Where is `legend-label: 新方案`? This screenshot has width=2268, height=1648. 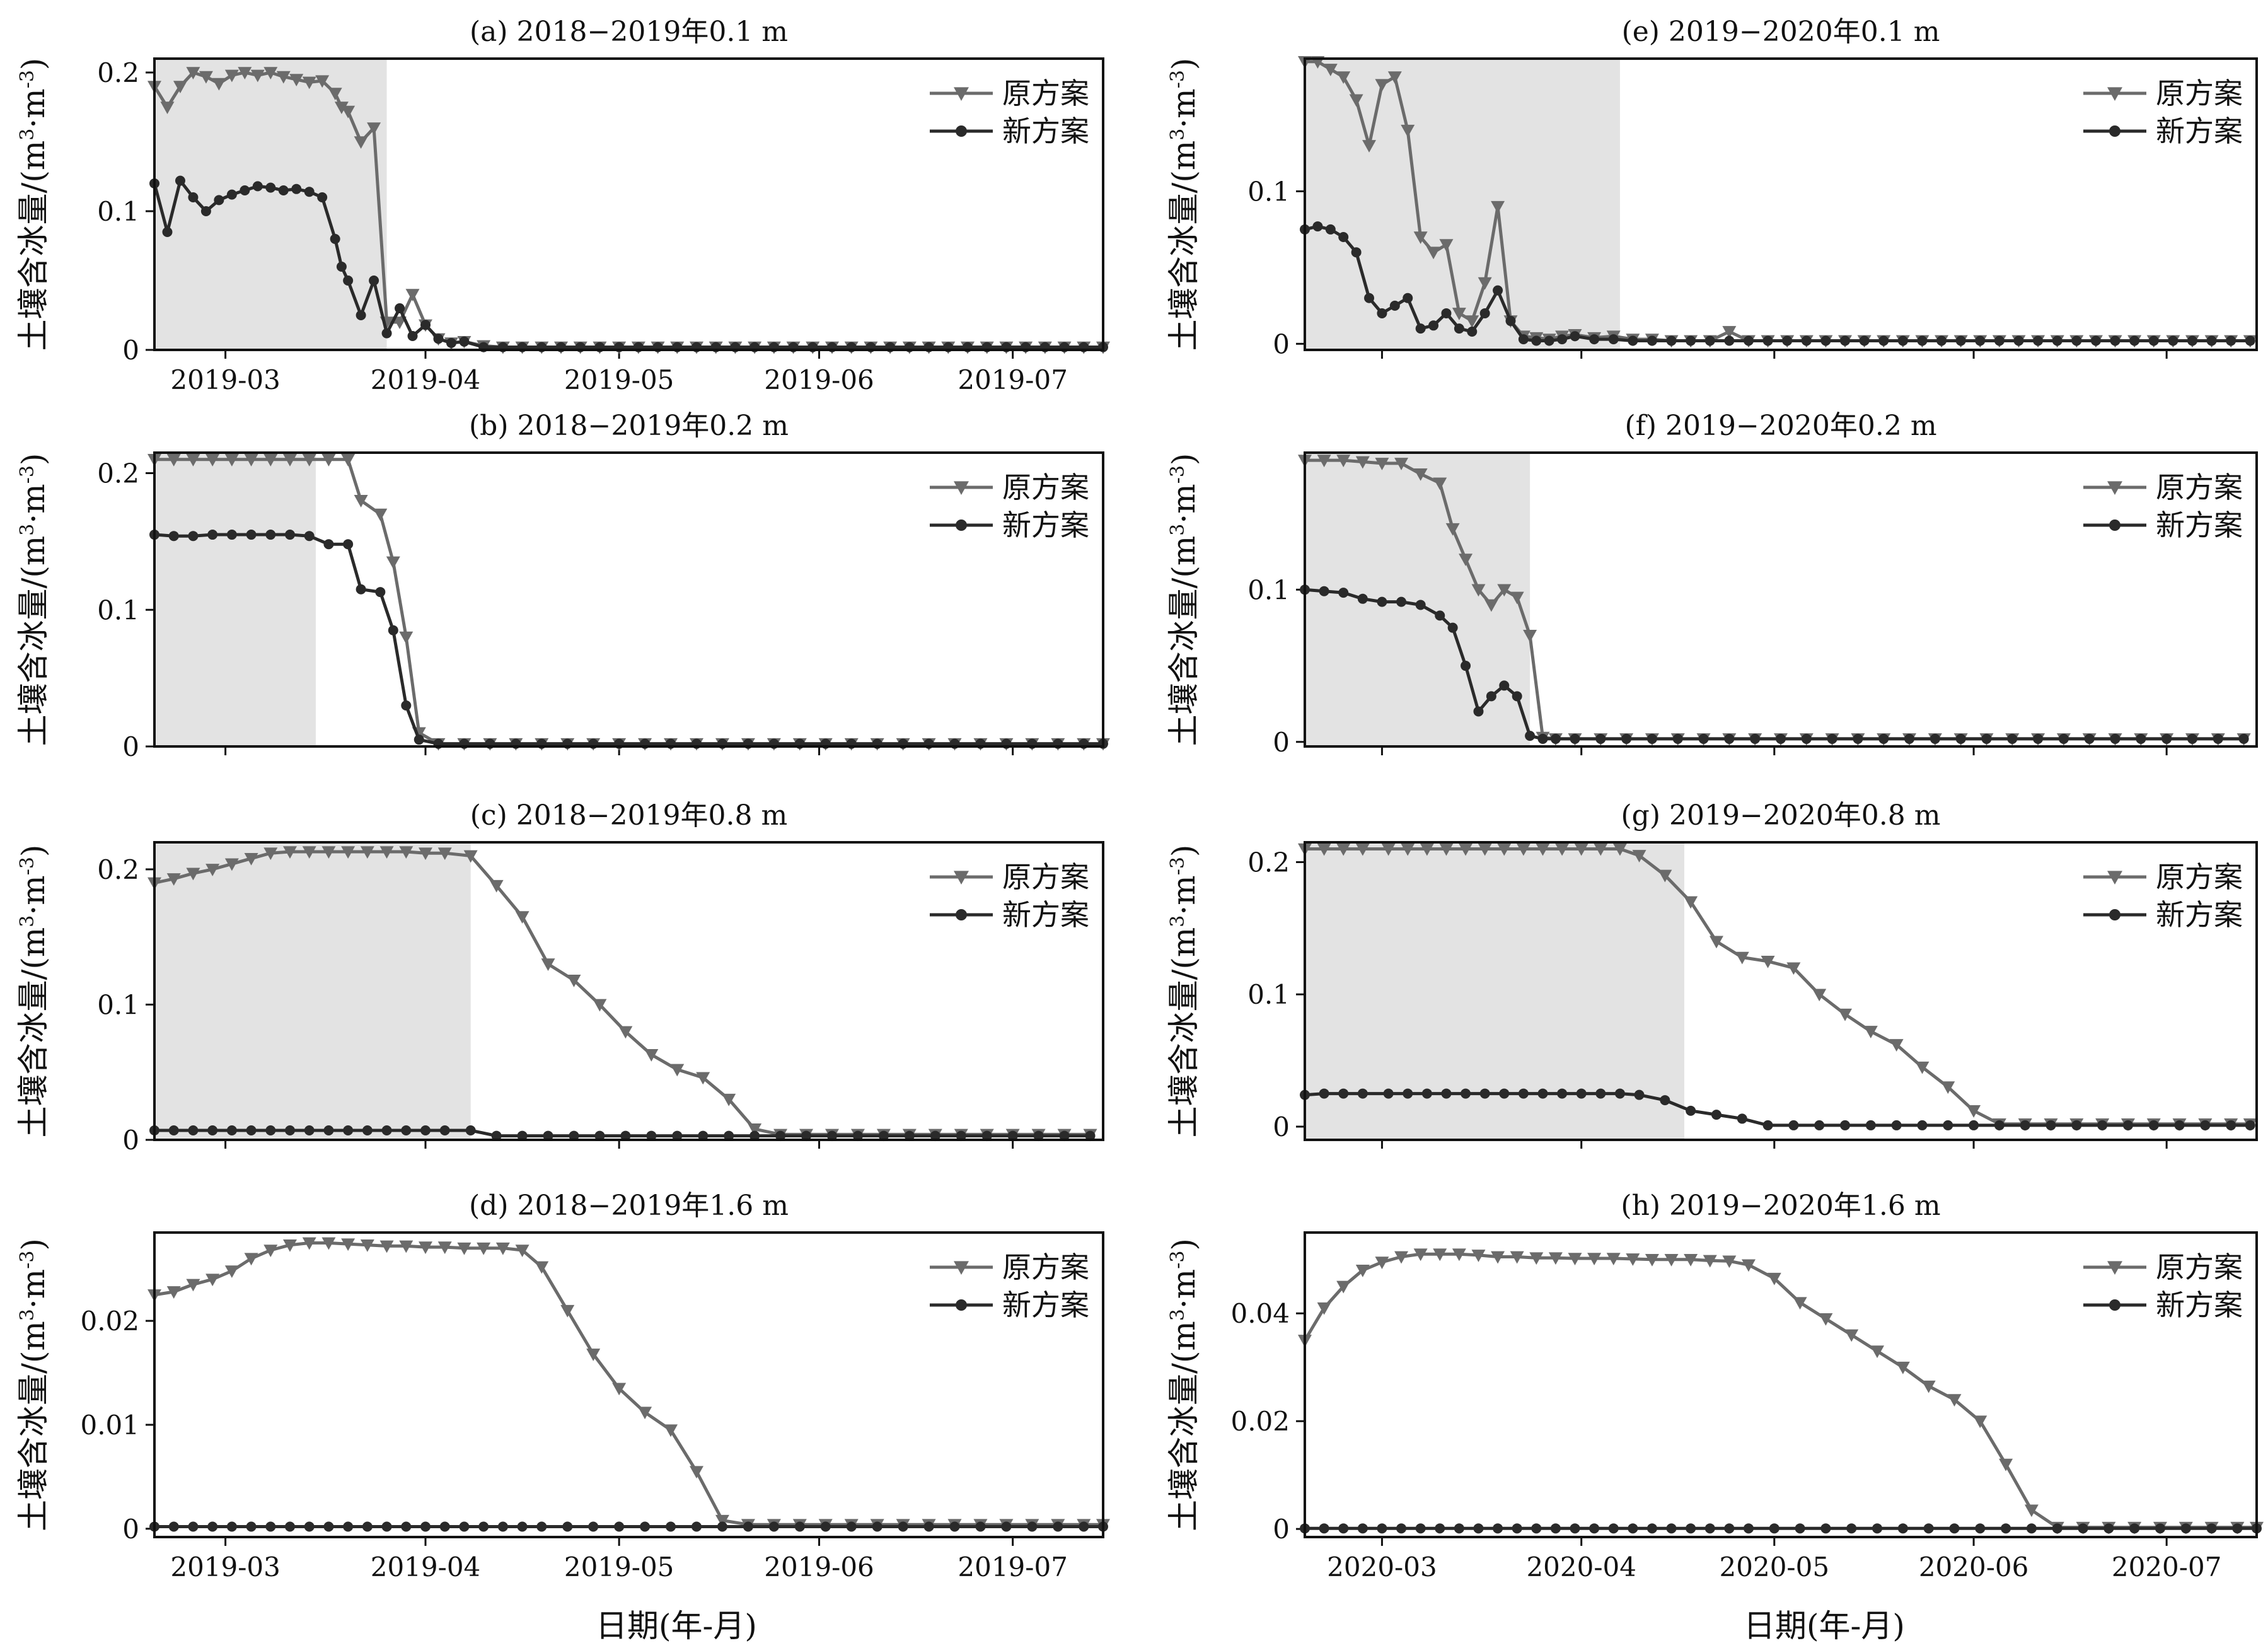 legend-label: 新方案 is located at coordinates (1045, 525).